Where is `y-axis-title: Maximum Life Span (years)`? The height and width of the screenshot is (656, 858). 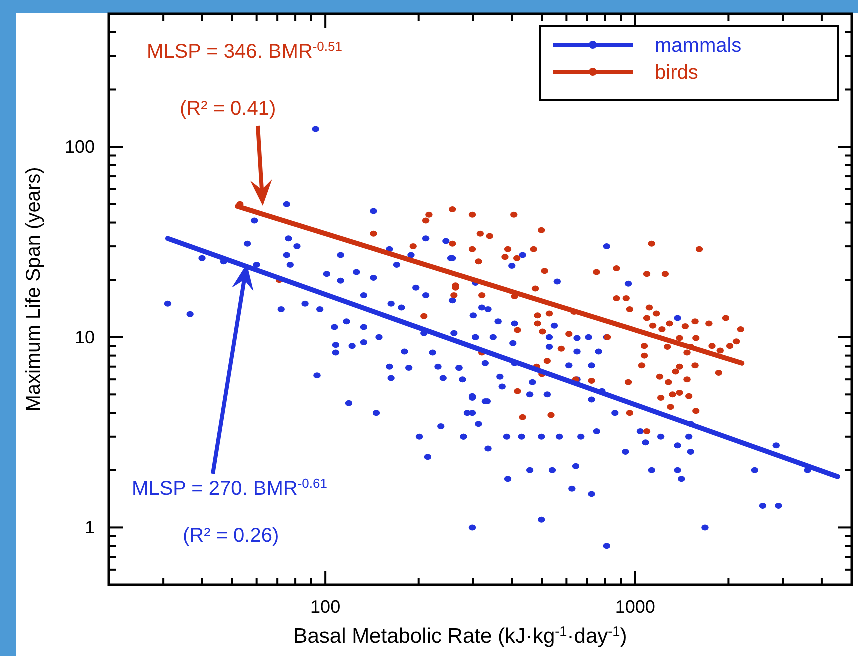 y-axis-title: Maximum Life Span (years) is located at coordinates (34, 289).